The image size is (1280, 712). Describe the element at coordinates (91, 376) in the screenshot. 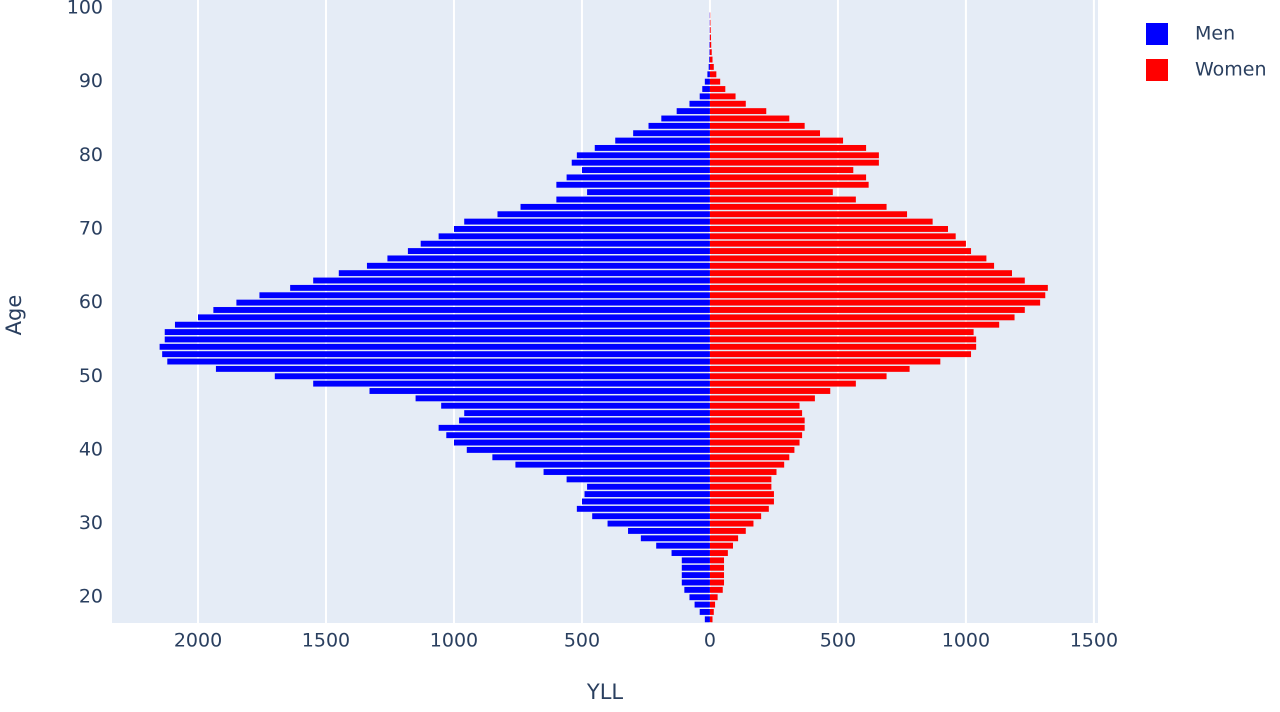

I see `y-tick-label: 50` at that location.